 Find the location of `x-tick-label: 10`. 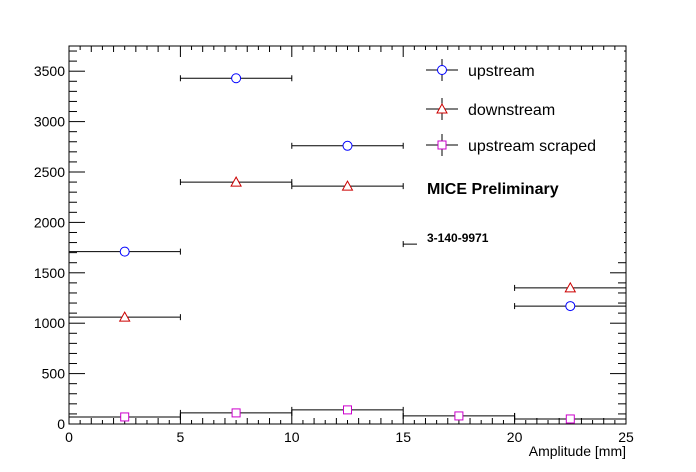

x-tick-label: 10 is located at coordinates (292, 437).